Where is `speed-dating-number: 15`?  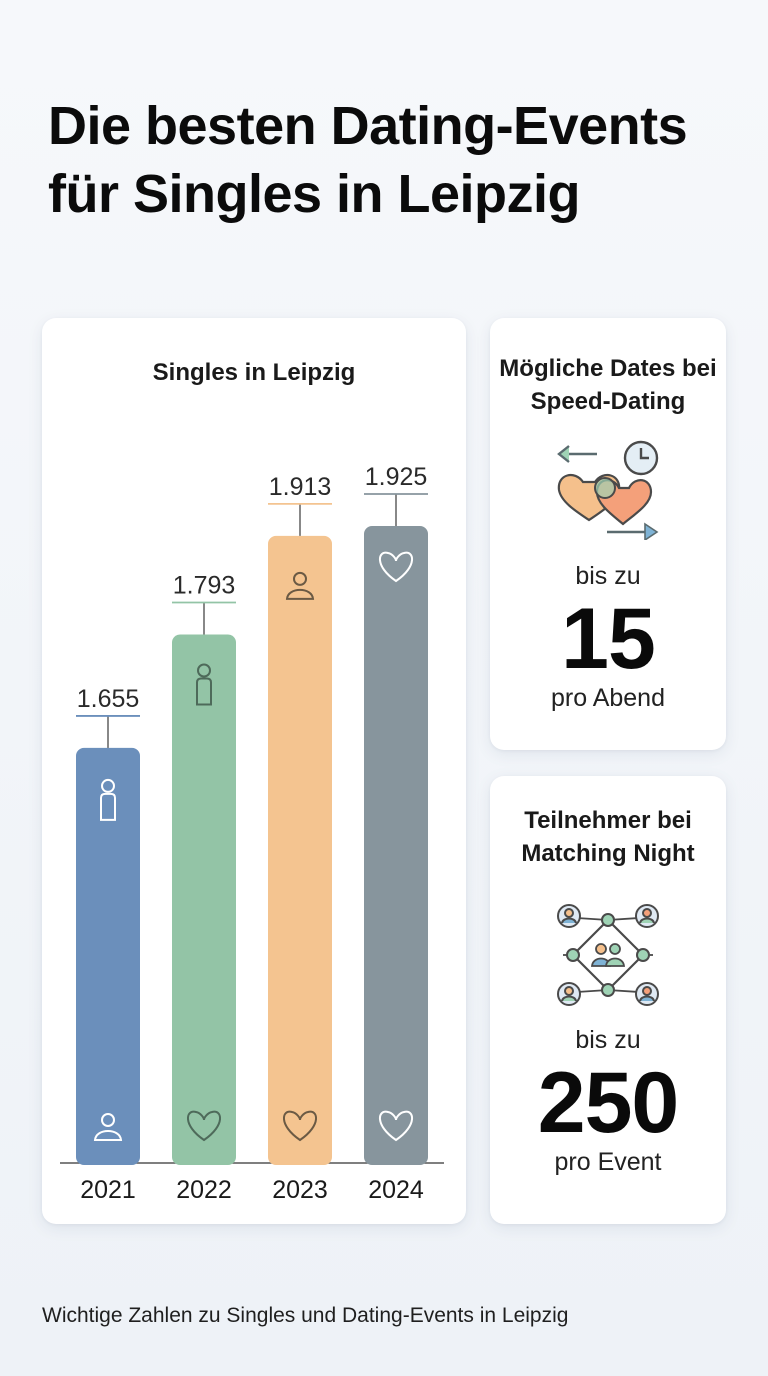
speed-dating-number: 15 is located at coordinates (608, 639).